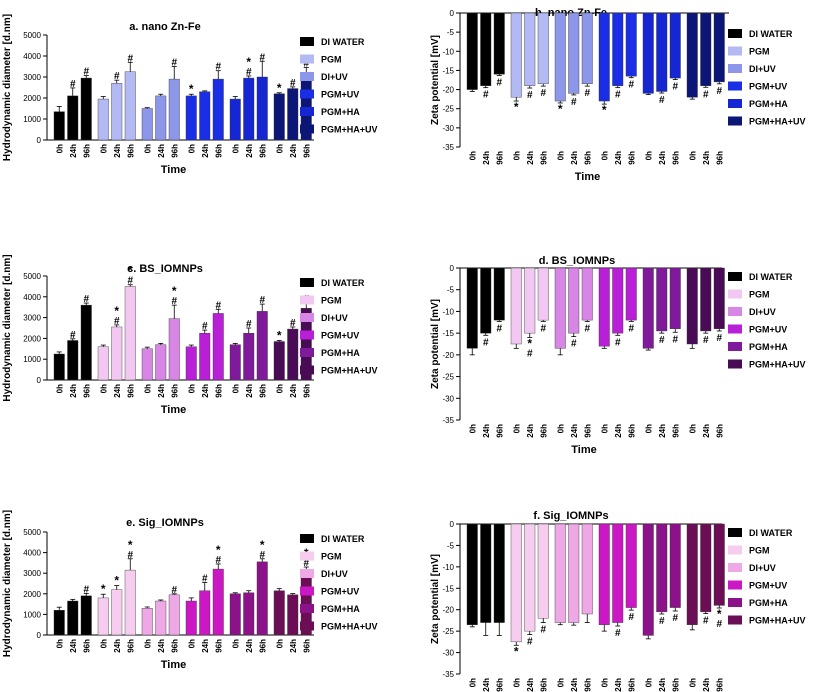 The height and width of the screenshot is (692, 817). What do you see at coordinates (165, 27) in the screenshot?
I see `chart-title: a. nano Zn-Fe` at bounding box center [165, 27].